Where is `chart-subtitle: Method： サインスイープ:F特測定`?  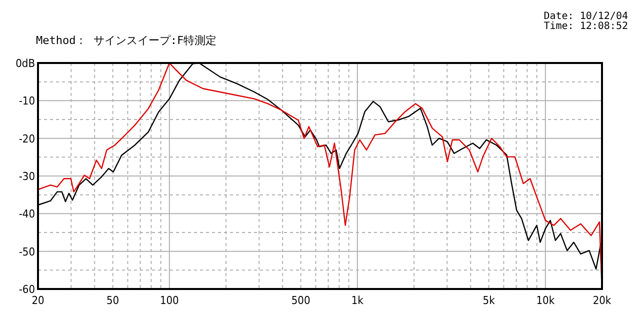
chart-subtitle: Method： サインスイープ:F特測定 is located at coordinates (126, 40).